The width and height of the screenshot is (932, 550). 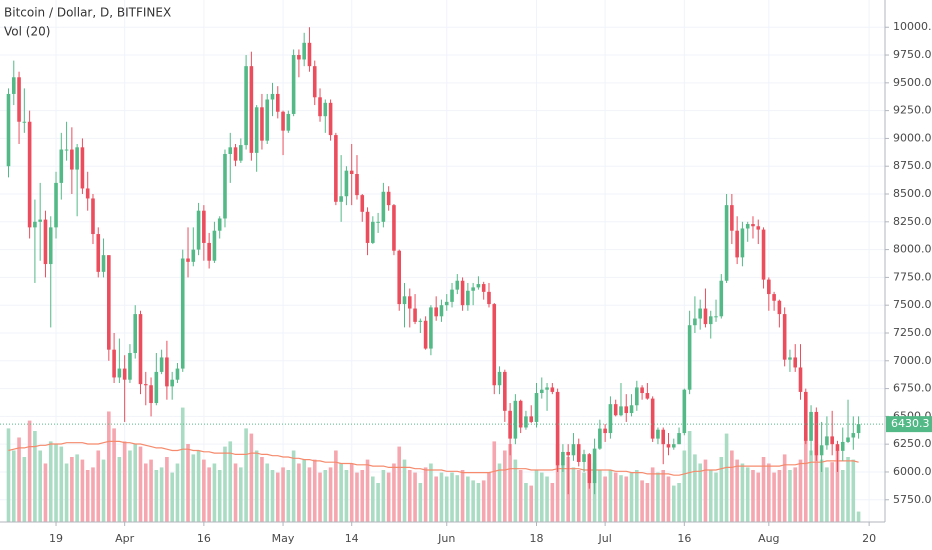 I want to click on y-tick-label: 6000.0, so click(x=912, y=471).